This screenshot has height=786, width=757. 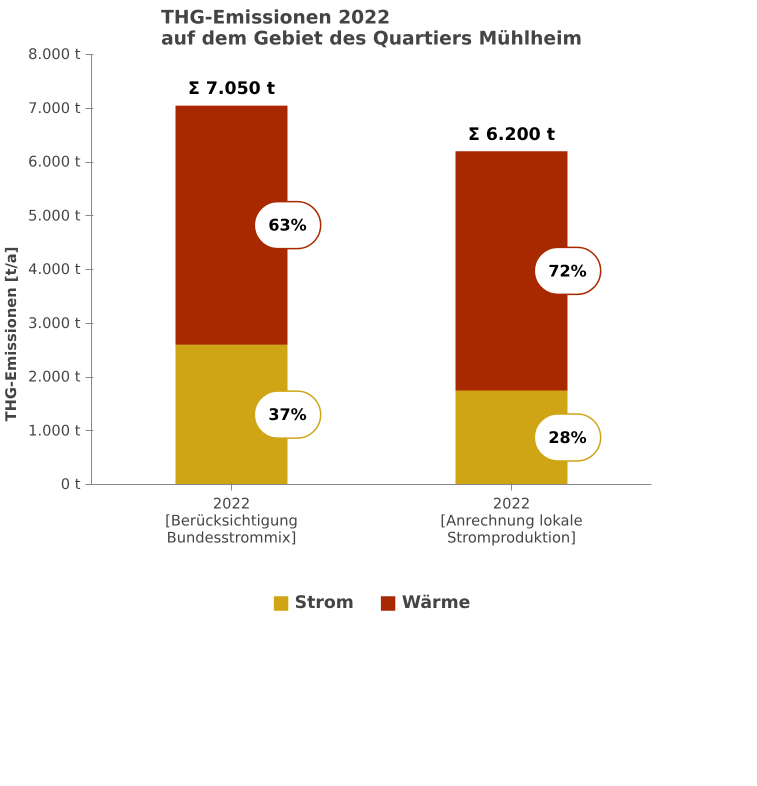 I want to click on legend-label: Wärme, so click(x=436, y=603).